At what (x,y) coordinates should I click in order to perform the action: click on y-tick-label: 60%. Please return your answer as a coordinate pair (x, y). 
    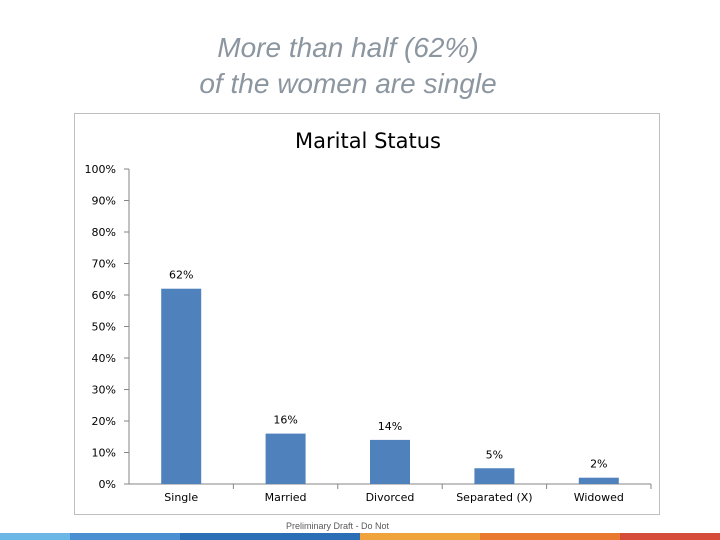
    Looking at the image, I should click on (104, 295).